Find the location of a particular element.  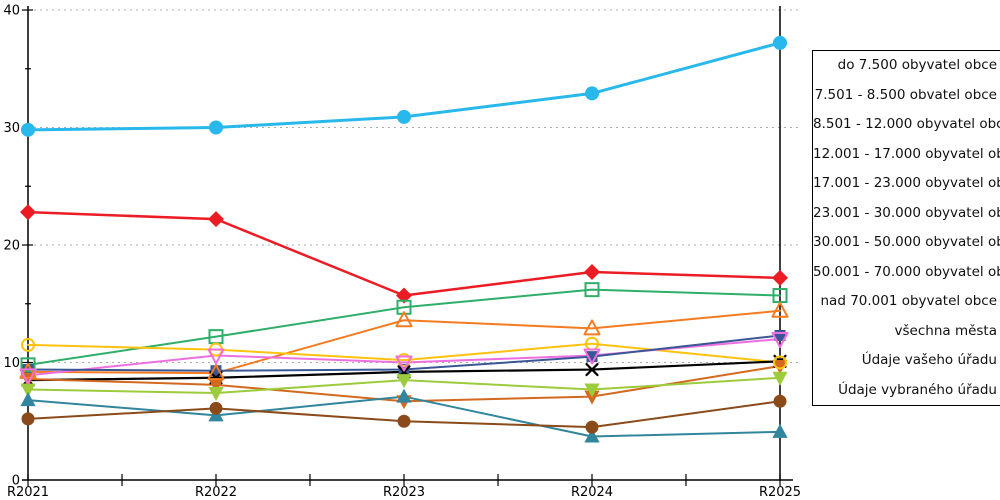

legend-item: 50.001 - 70.000 obyvatel obce is located at coordinates (906, 271).